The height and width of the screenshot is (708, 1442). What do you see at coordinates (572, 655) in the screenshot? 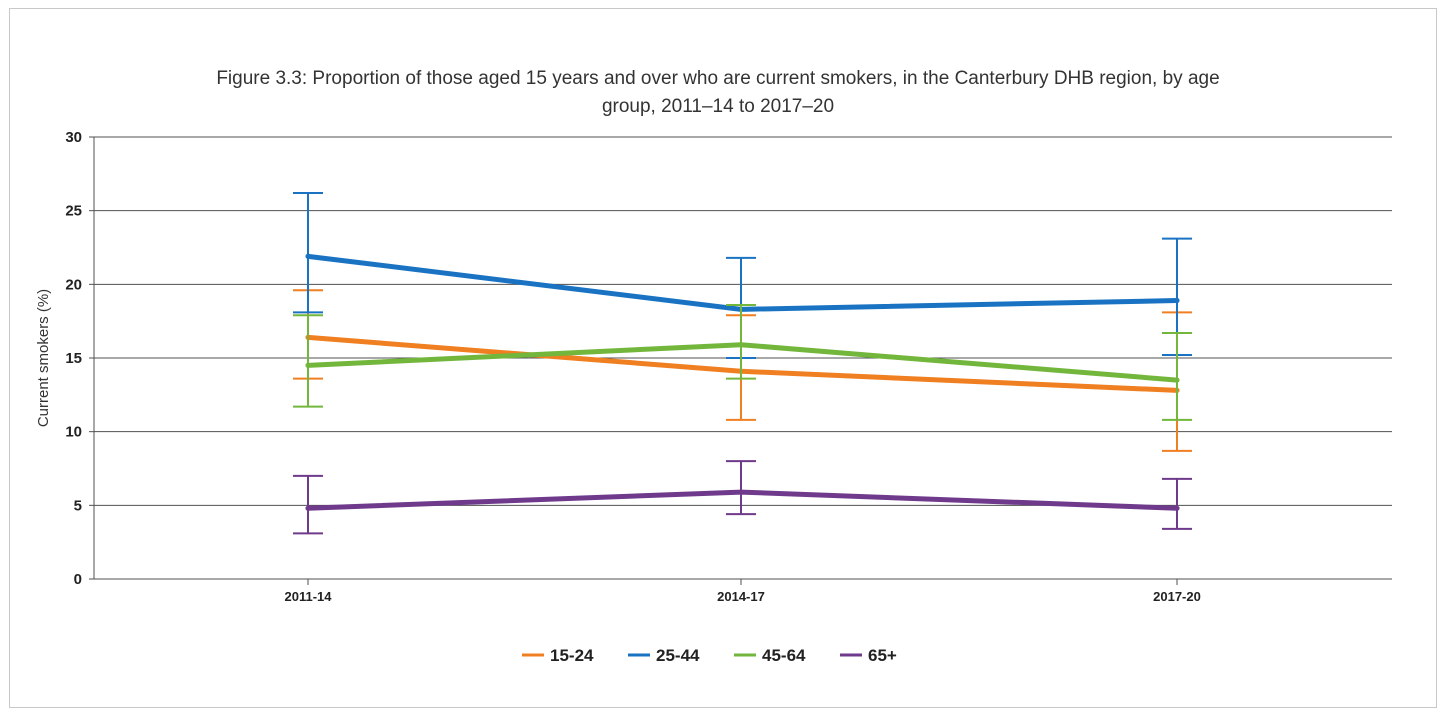
I see `legend-label: 15-24` at bounding box center [572, 655].